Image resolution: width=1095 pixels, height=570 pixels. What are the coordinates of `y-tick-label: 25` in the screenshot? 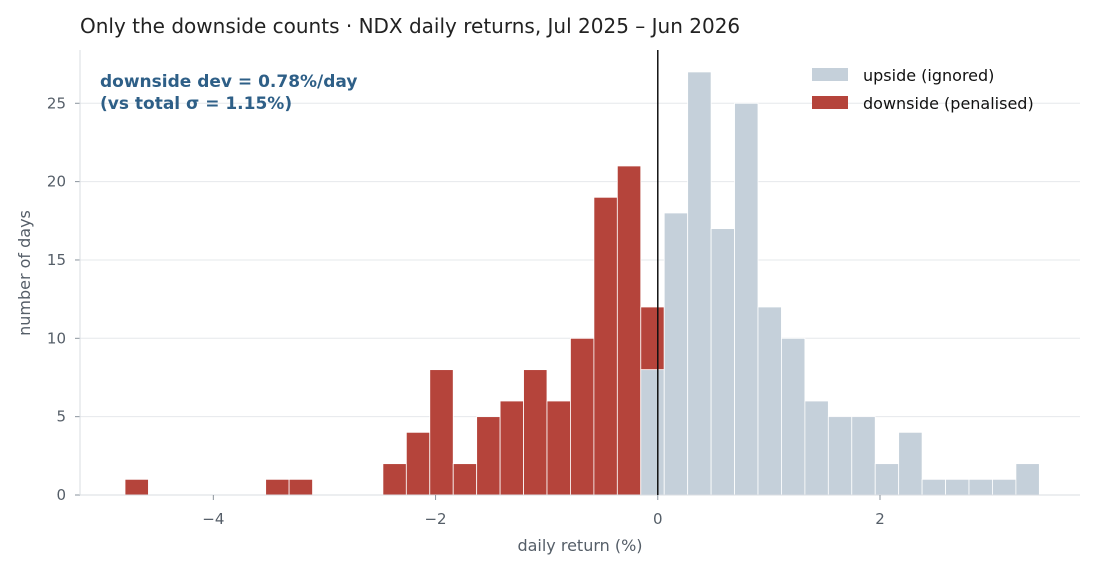 It's located at (56, 103).